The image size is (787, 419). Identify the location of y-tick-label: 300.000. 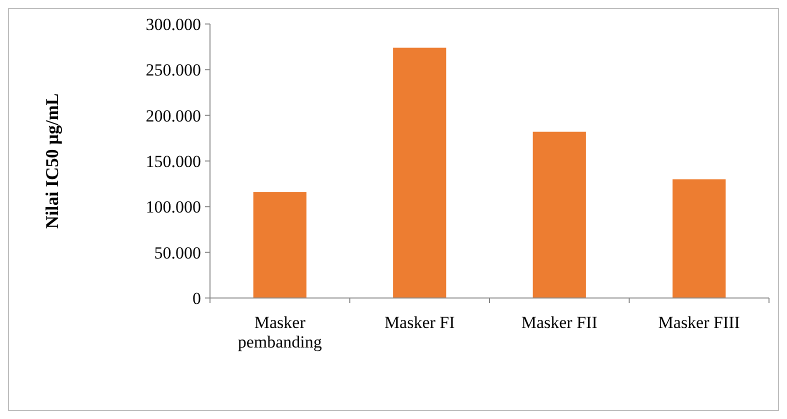
(173, 24).